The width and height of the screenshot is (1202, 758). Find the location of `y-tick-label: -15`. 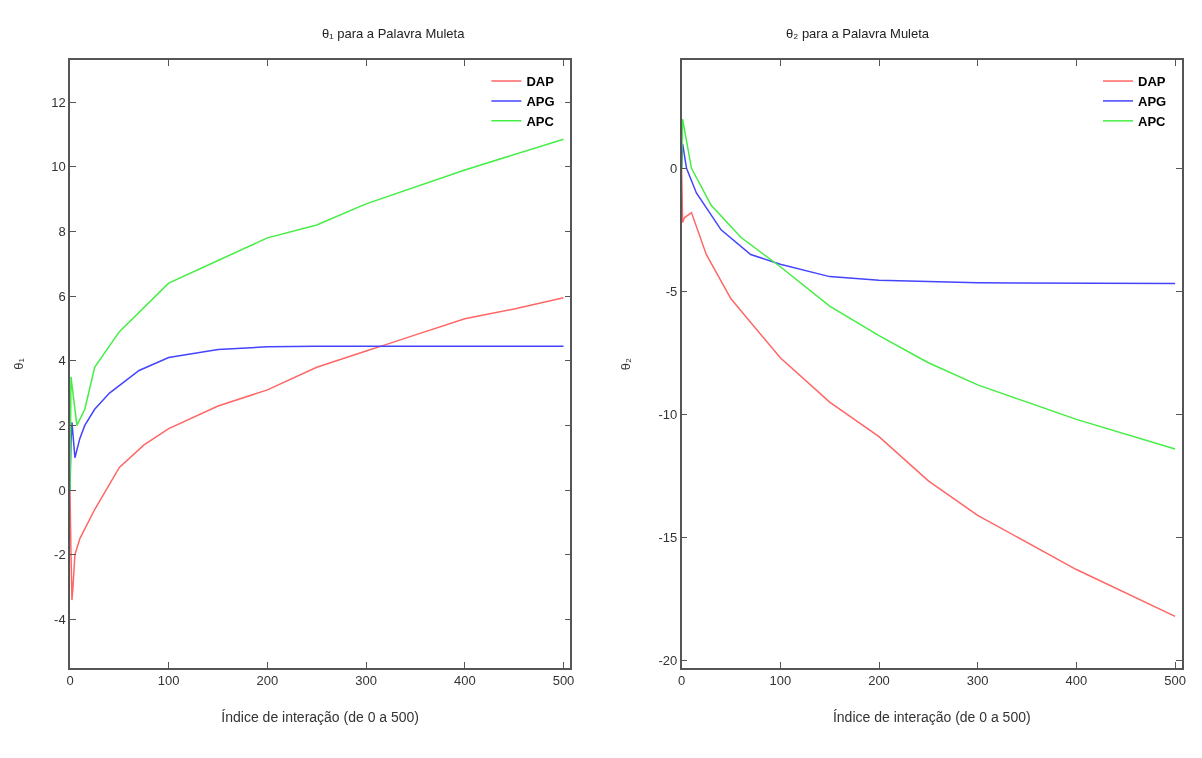

y-tick-label: -15 is located at coordinates (668, 538).